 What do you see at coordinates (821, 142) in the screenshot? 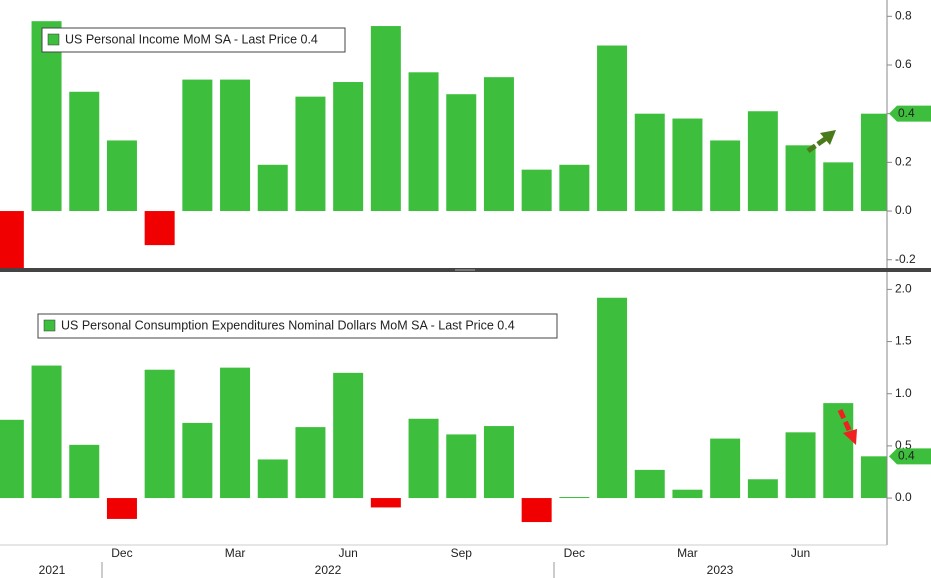
I see `up-arrow` at bounding box center [821, 142].